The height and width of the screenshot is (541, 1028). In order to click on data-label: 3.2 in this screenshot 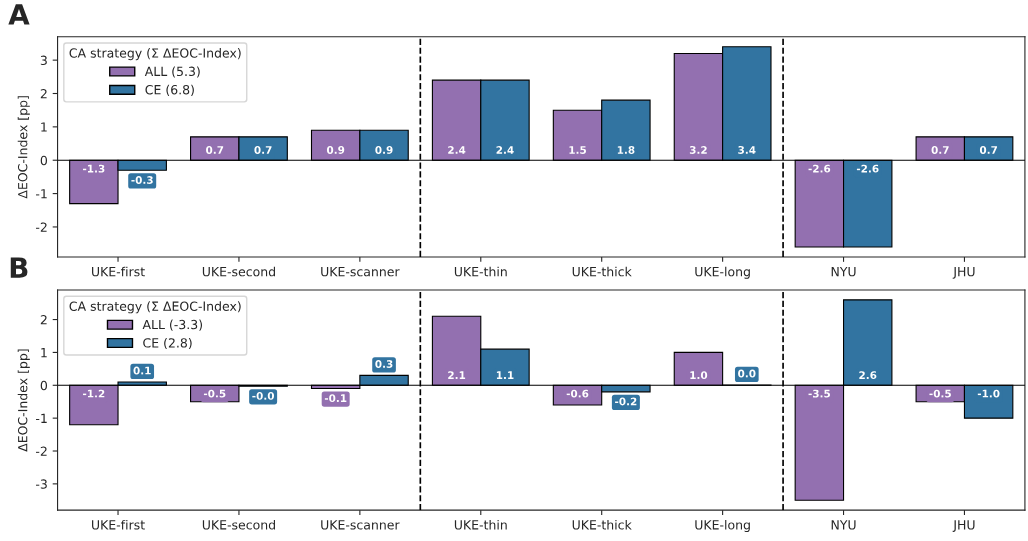, I will do `click(698, 150)`.